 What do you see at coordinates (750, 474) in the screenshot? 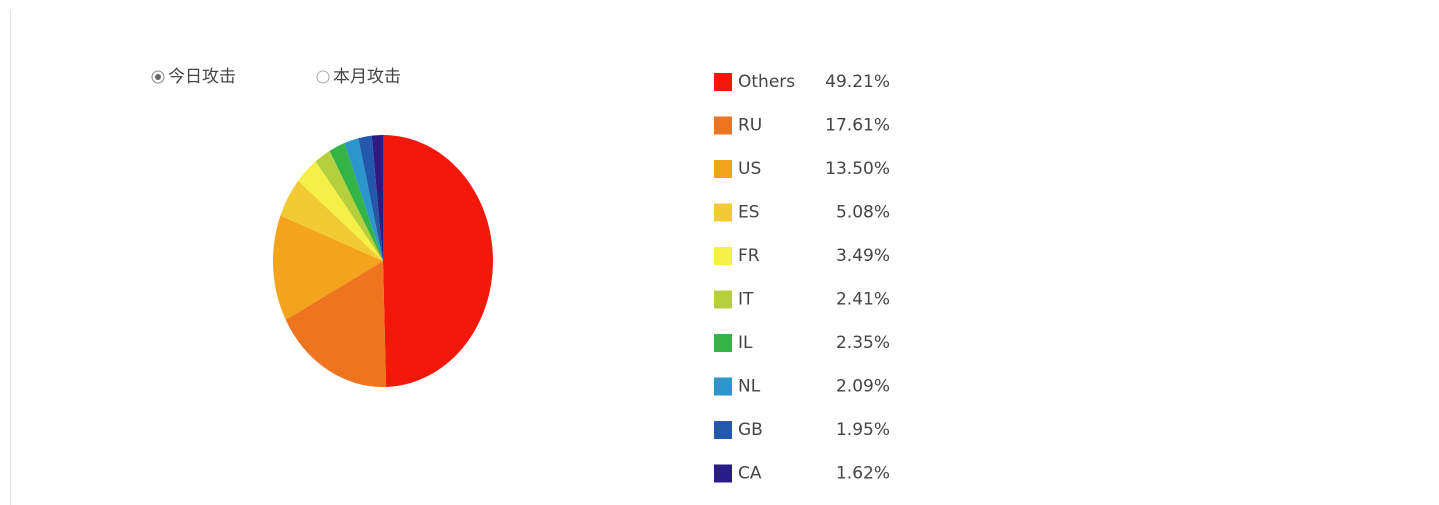
I see `legend-label: CA` at bounding box center [750, 474].